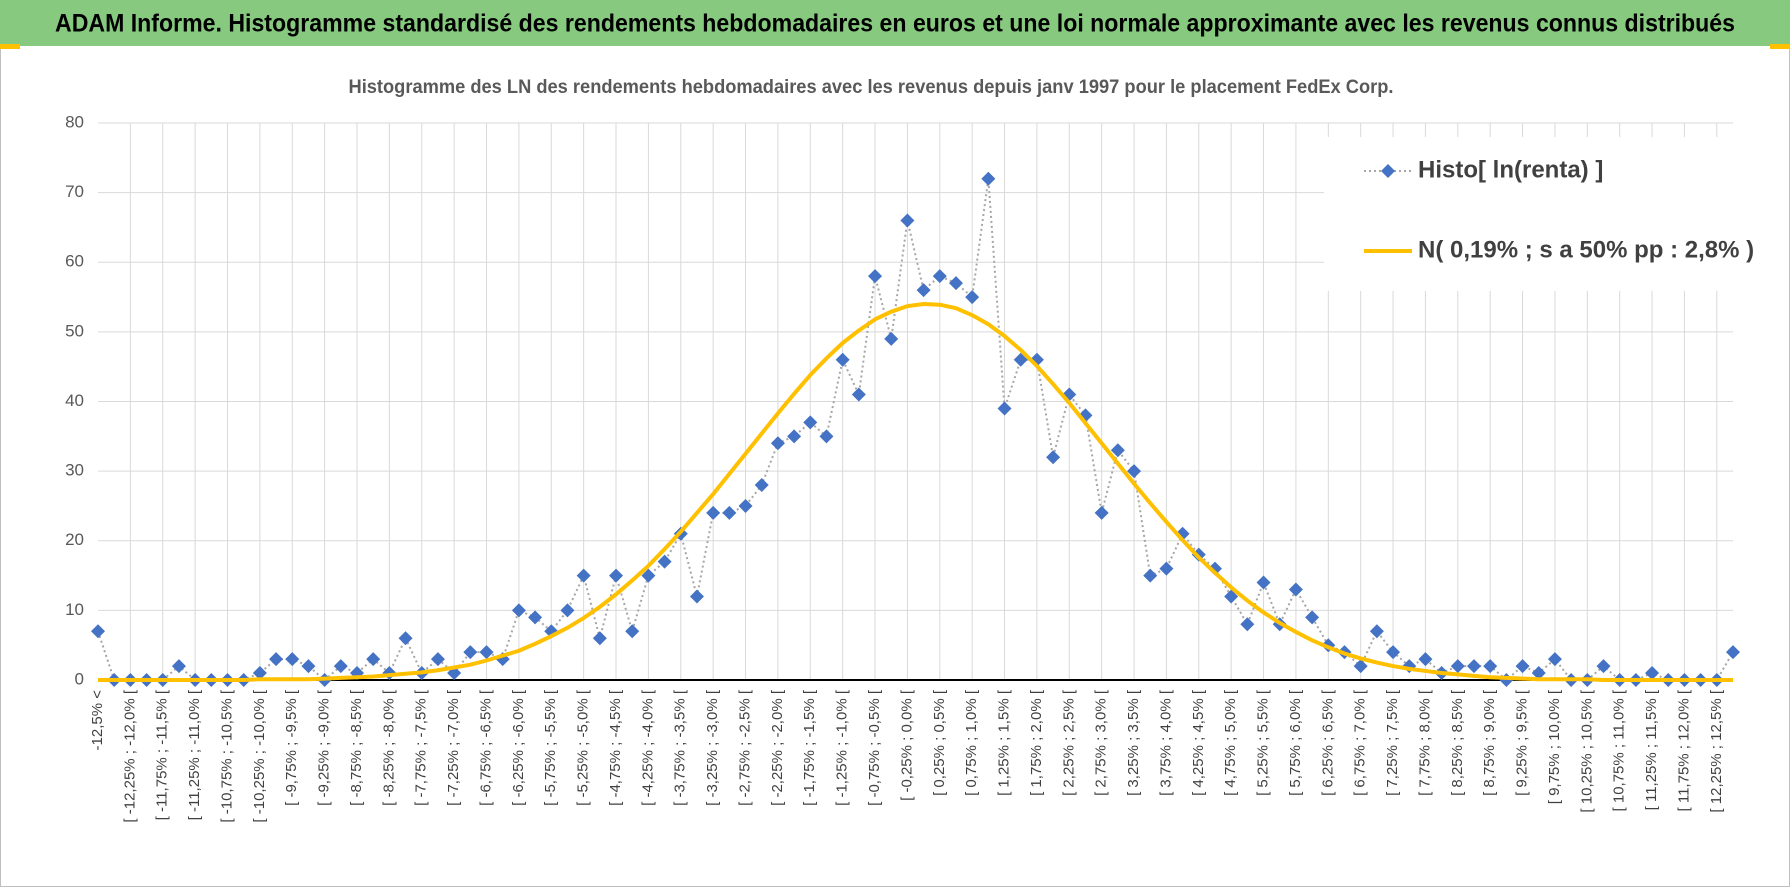  I want to click on x-tick-label: [ -1,75% ; -1,5% [, so click(809, 747).